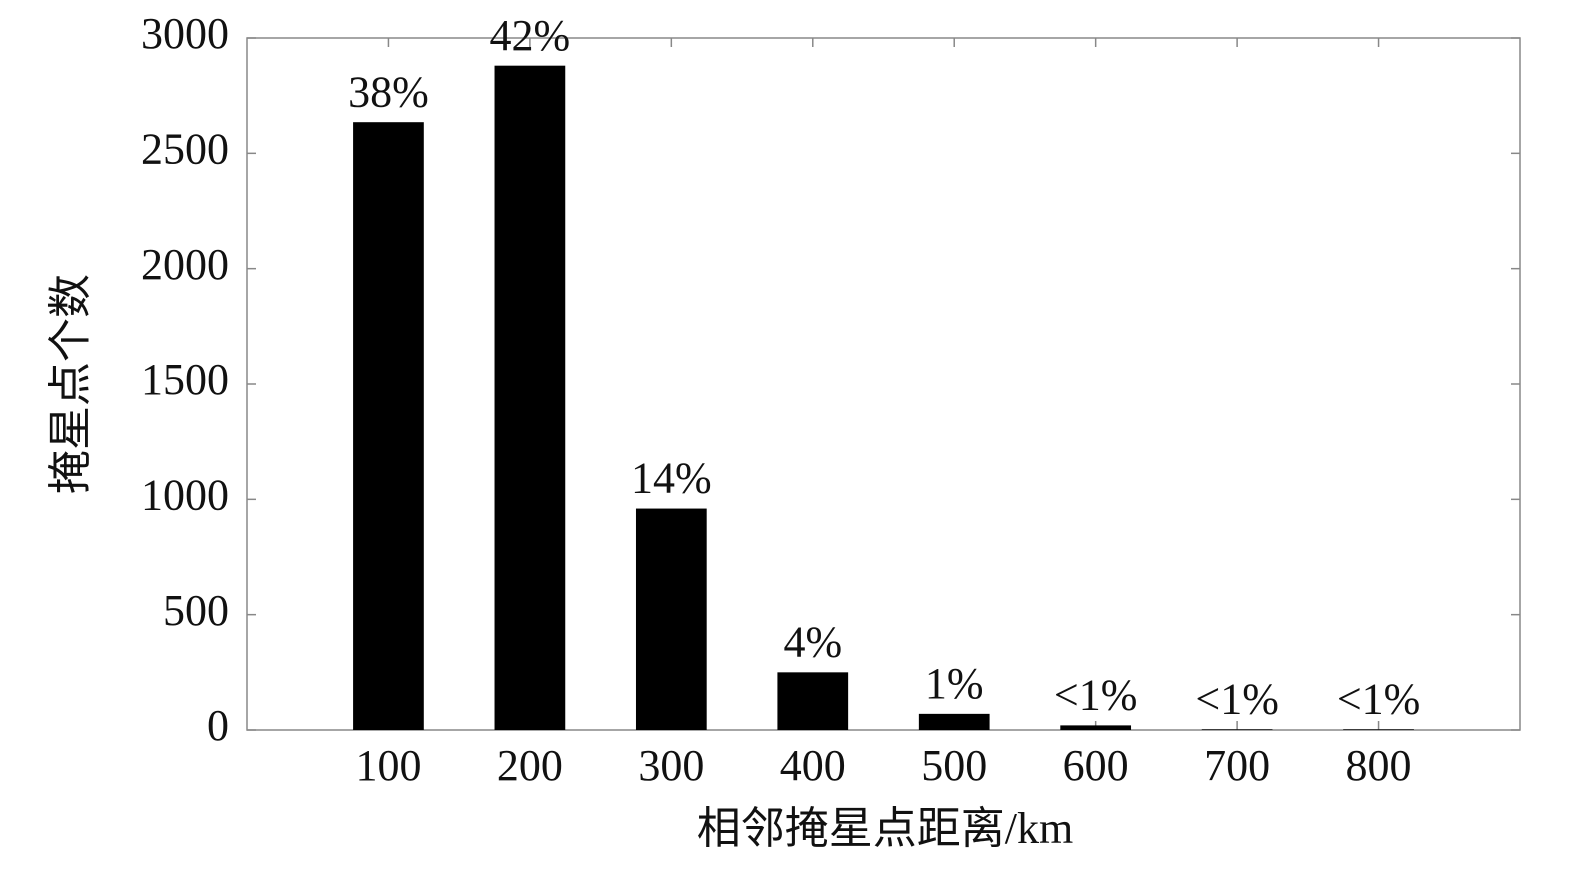  Describe the element at coordinates (185, 494) in the screenshot. I see `y-tick-label: 1000` at that location.